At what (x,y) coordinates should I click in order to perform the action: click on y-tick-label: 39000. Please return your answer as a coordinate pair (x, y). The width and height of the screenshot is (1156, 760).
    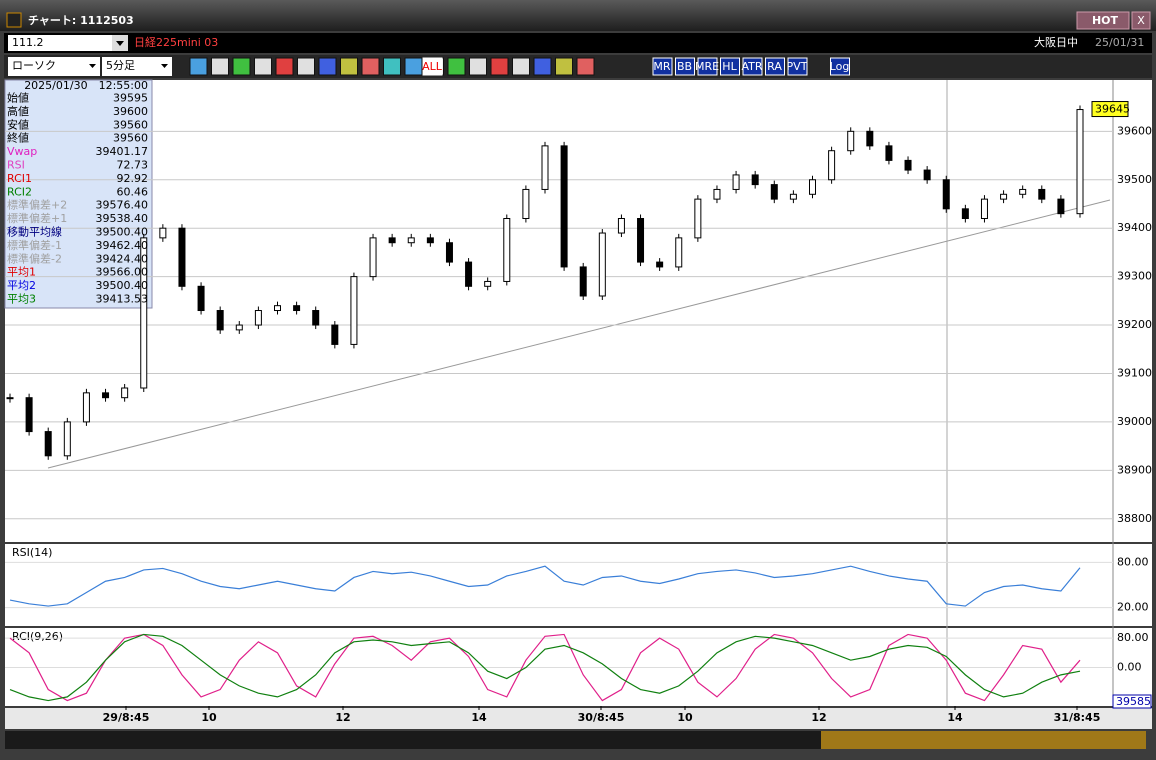
    Looking at the image, I should click on (1134, 421).